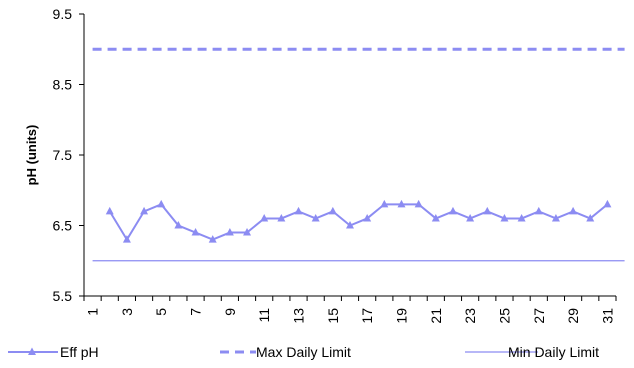 This screenshot has width=634, height=368. What do you see at coordinates (63, 296) in the screenshot?
I see `y-tick-label: 5.5` at bounding box center [63, 296].